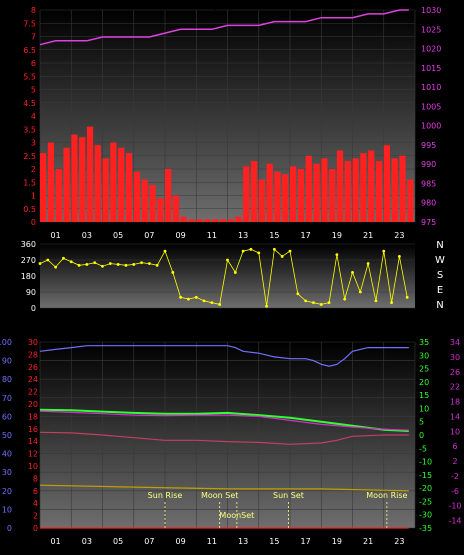  What do you see at coordinates (33, 441) in the screenshot?
I see `rain-y-tick-label: 14` at bounding box center [33, 441].